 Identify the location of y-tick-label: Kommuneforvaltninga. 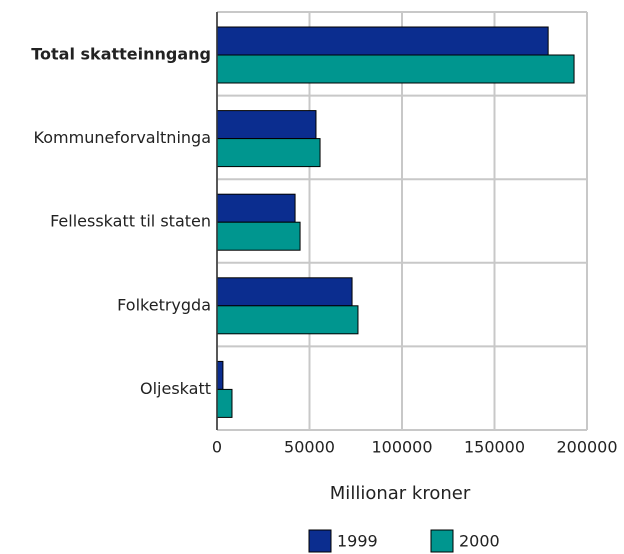
(122, 137).